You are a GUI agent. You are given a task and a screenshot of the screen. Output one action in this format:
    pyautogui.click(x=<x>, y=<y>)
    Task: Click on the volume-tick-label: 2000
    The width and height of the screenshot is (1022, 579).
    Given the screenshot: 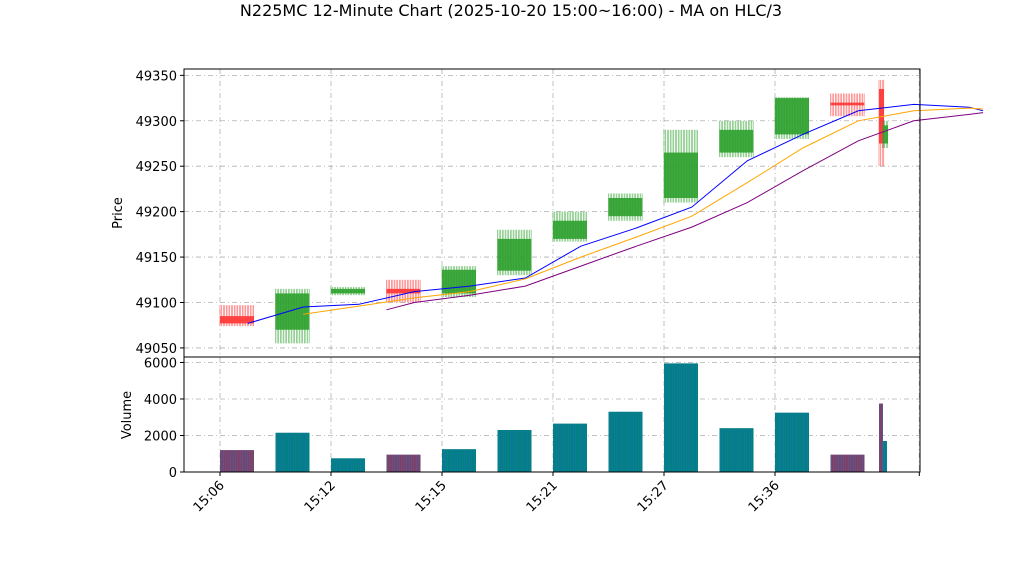 What is the action you would take?
    pyautogui.click(x=160, y=436)
    